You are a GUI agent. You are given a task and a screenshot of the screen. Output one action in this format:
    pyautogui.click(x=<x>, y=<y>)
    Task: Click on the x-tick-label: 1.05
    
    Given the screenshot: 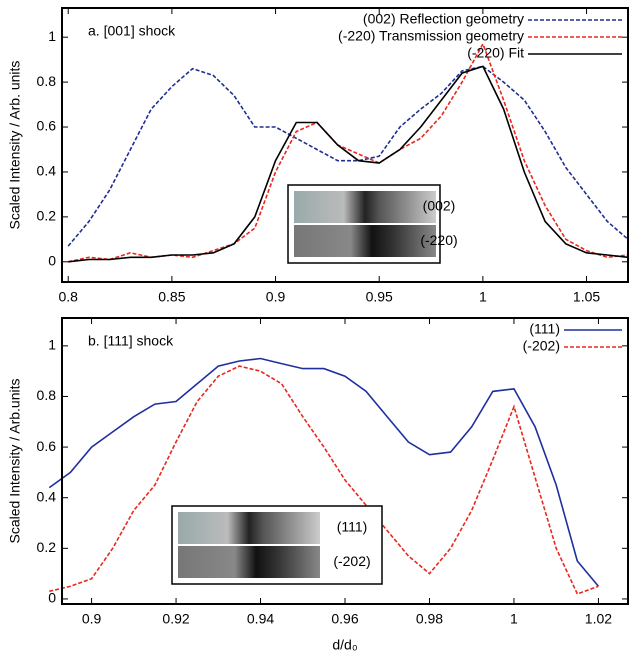 What is the action you would take?
    pyautogui.click(x=586, y=297)
    